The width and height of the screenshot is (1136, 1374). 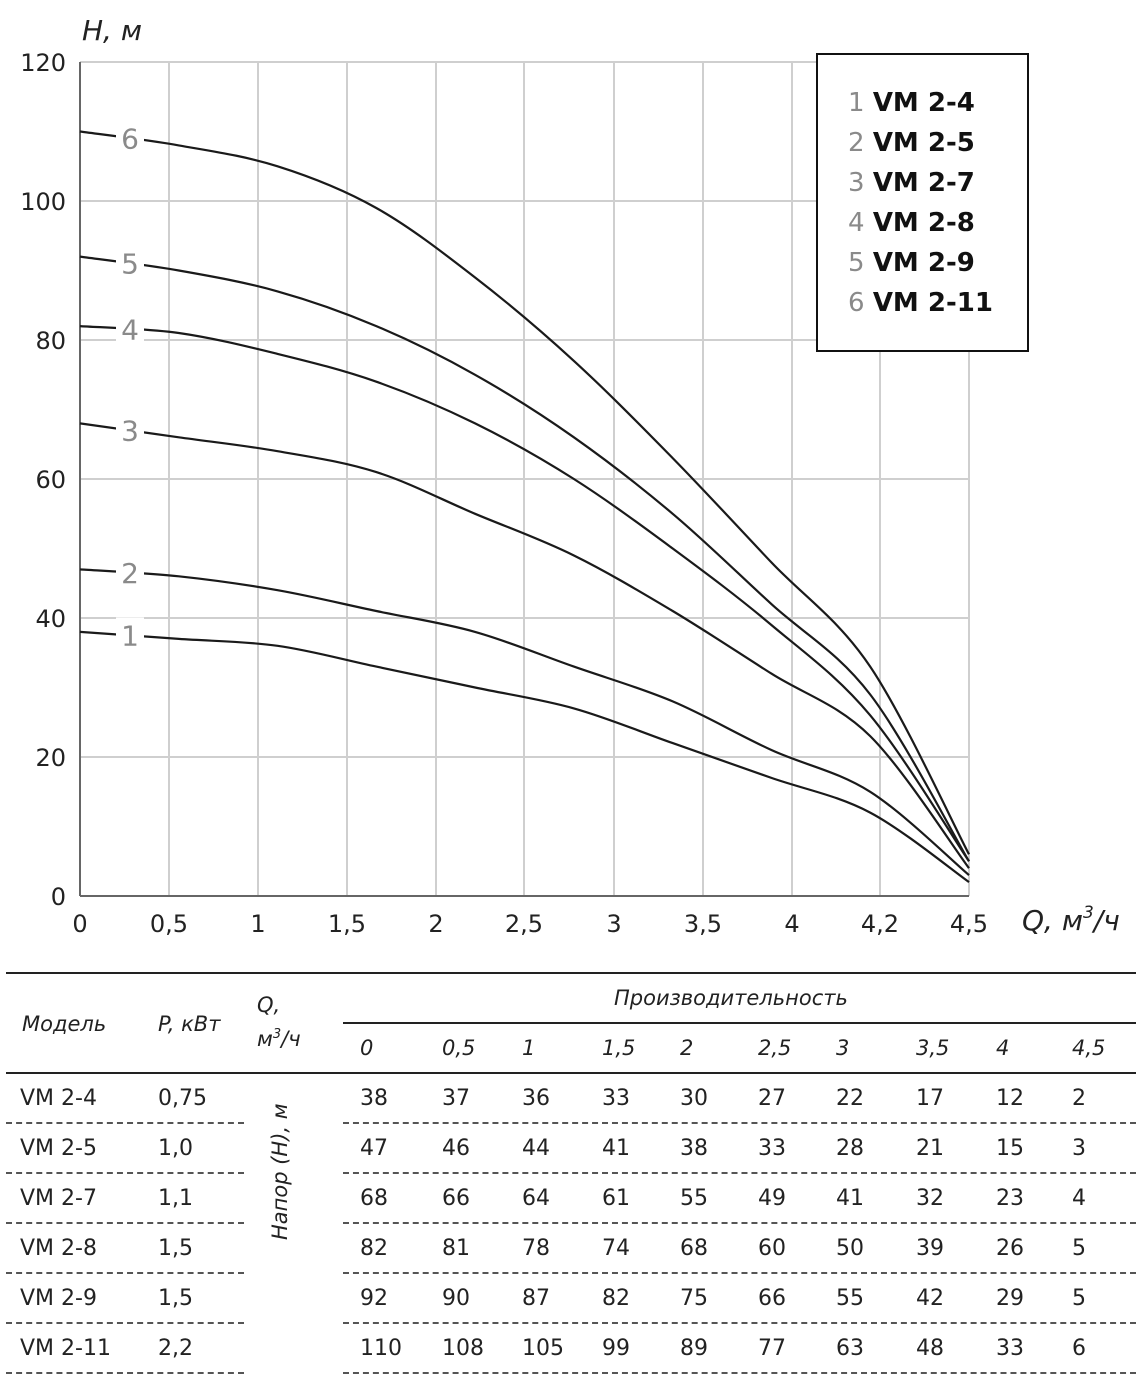 What do you see at coordinates (1079, 1298) in the screenshot?
I see `cell-head: 5` at bounding box center [1079, 1298].